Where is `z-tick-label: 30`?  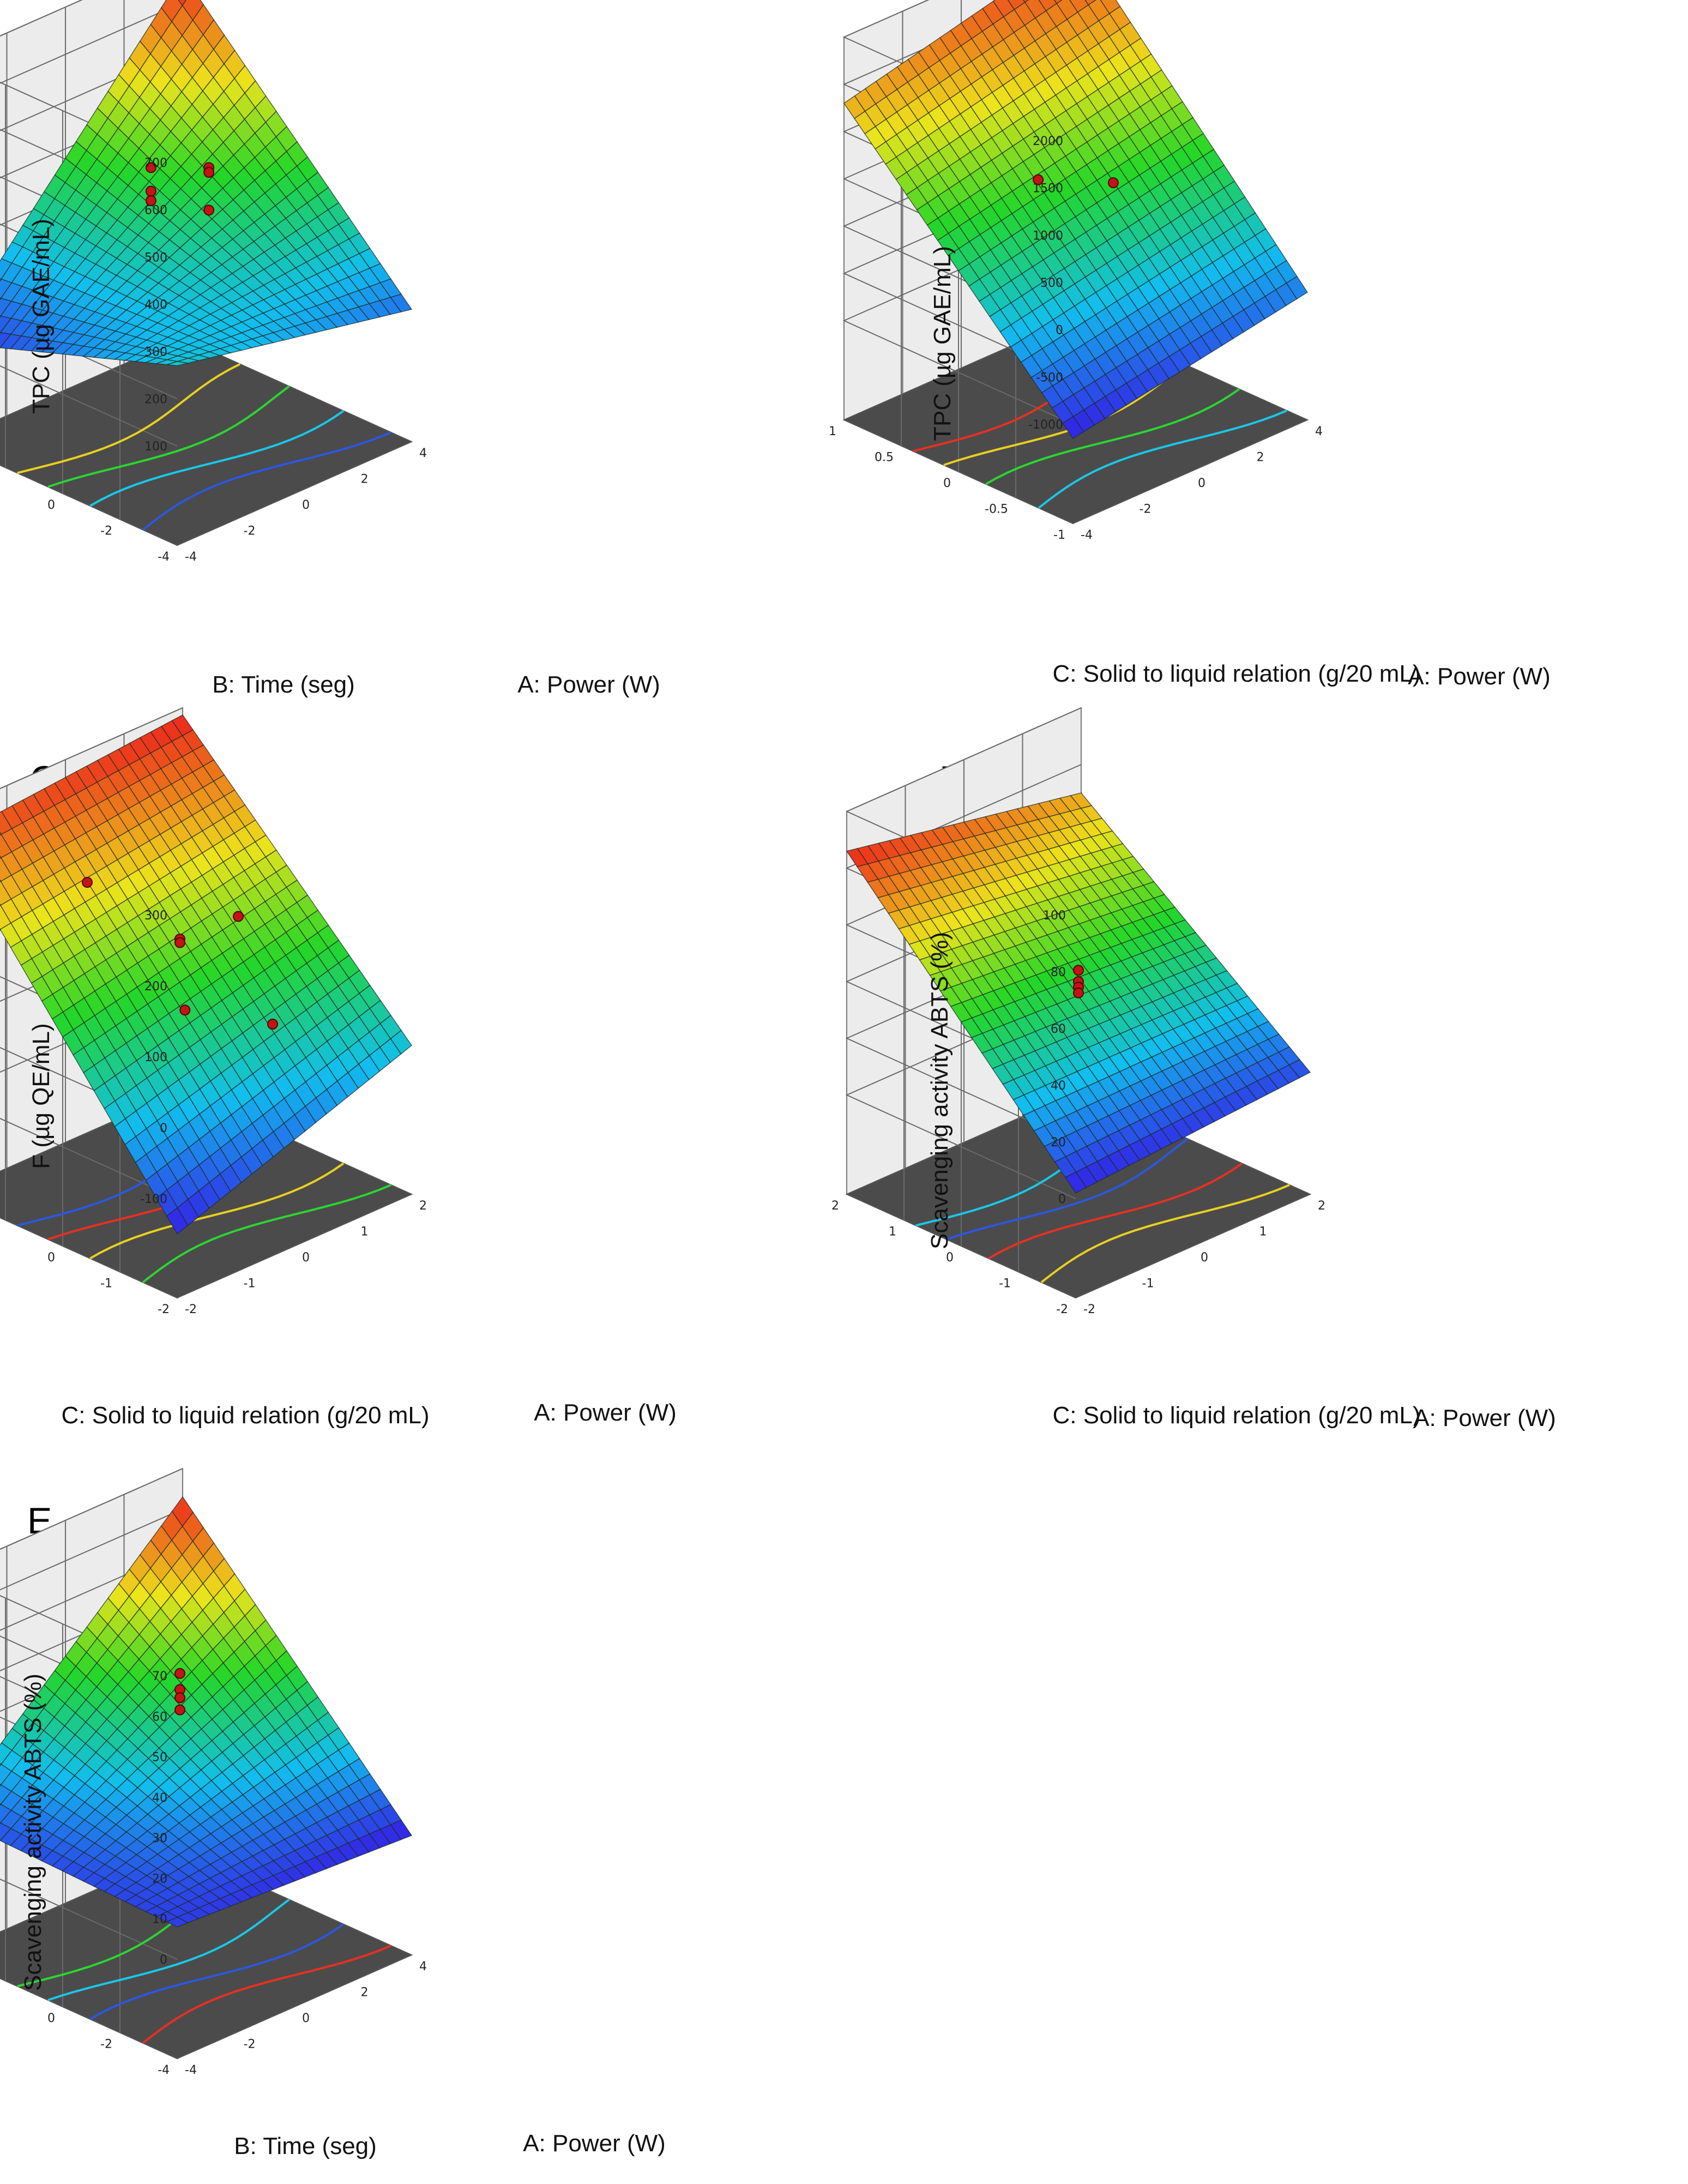 z-tick-label: 30 is located at coordinates (159, 1838).